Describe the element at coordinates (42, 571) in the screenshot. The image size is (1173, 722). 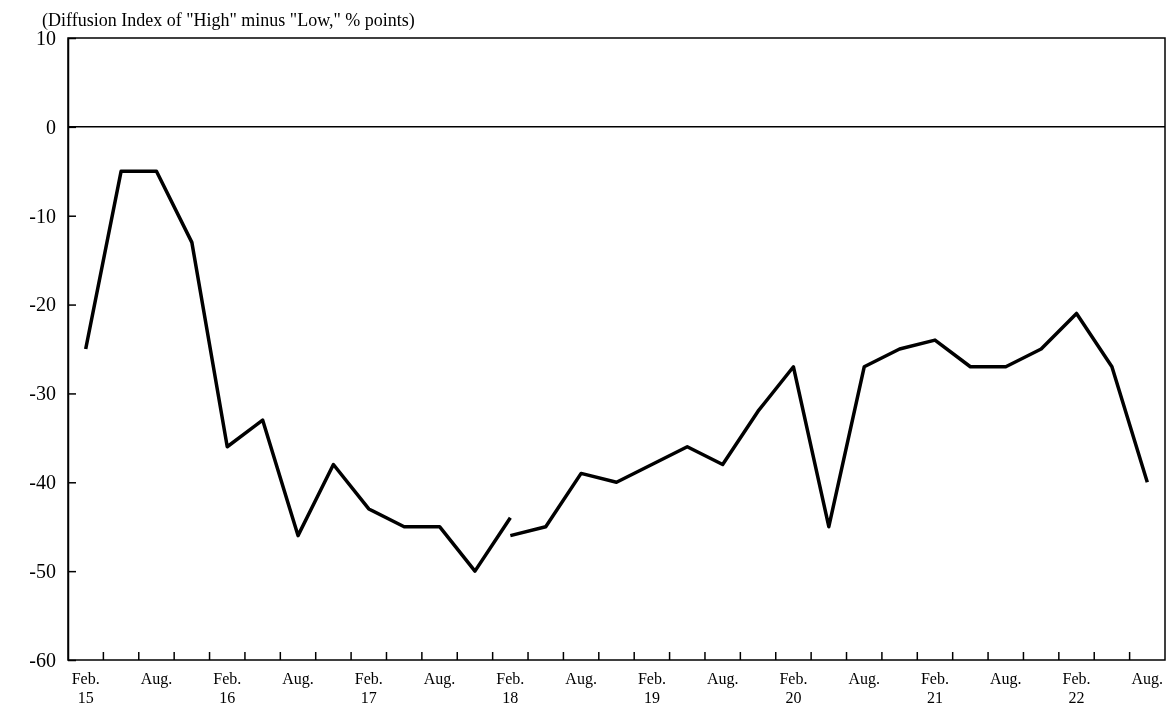
I see `y-tick-label: -50` at that location.